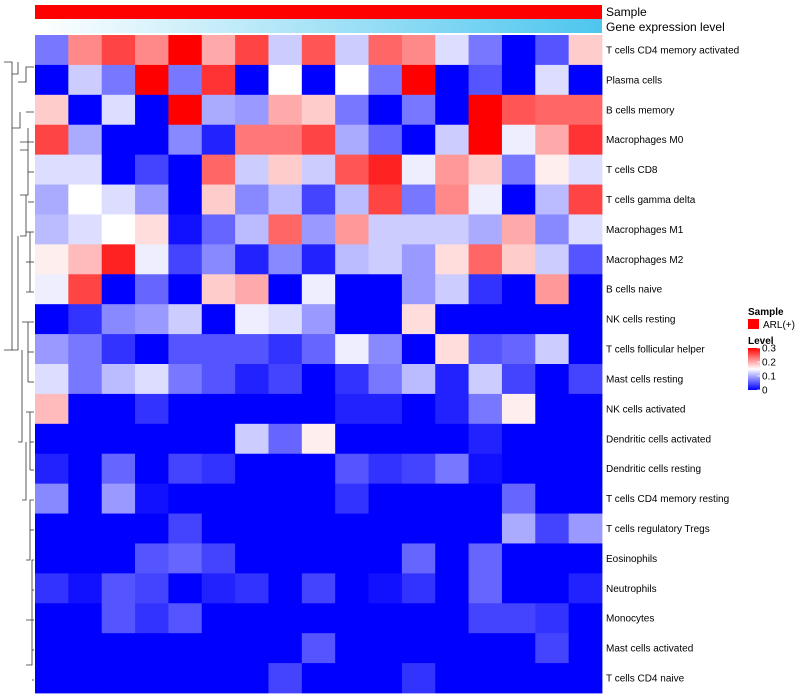  I want to click on row-label: Eosinophils, so click(631, 559).